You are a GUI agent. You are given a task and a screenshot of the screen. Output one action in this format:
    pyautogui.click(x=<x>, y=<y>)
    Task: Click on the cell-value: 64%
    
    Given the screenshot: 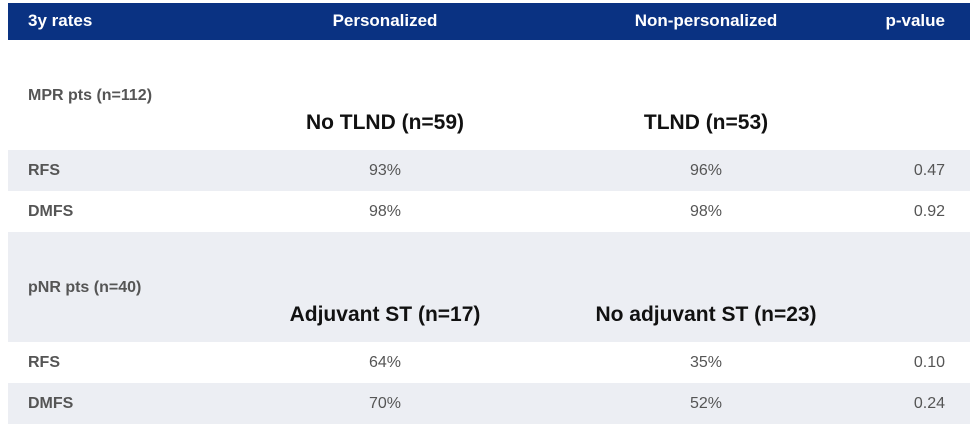 What is the action you would take?
    pyautogui.click(x=385, y=362)
    